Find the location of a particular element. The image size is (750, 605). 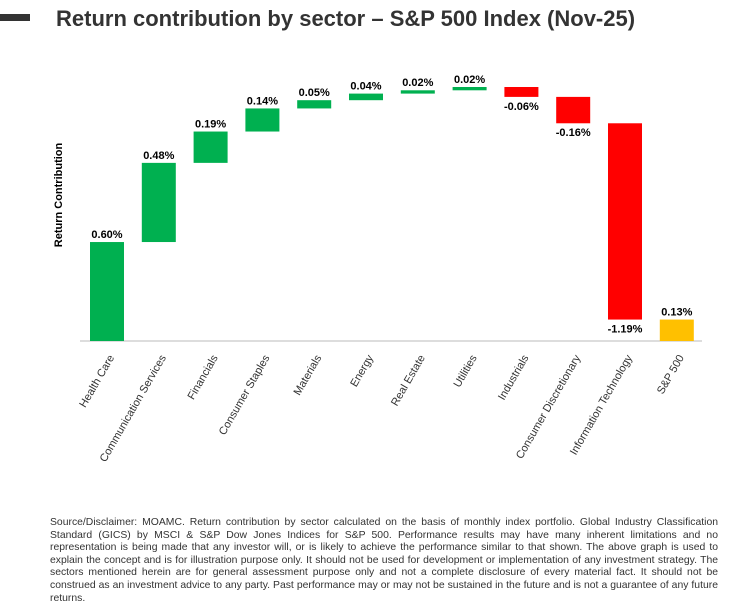

data-label: 0.05% is located at coordinates (314, 93).